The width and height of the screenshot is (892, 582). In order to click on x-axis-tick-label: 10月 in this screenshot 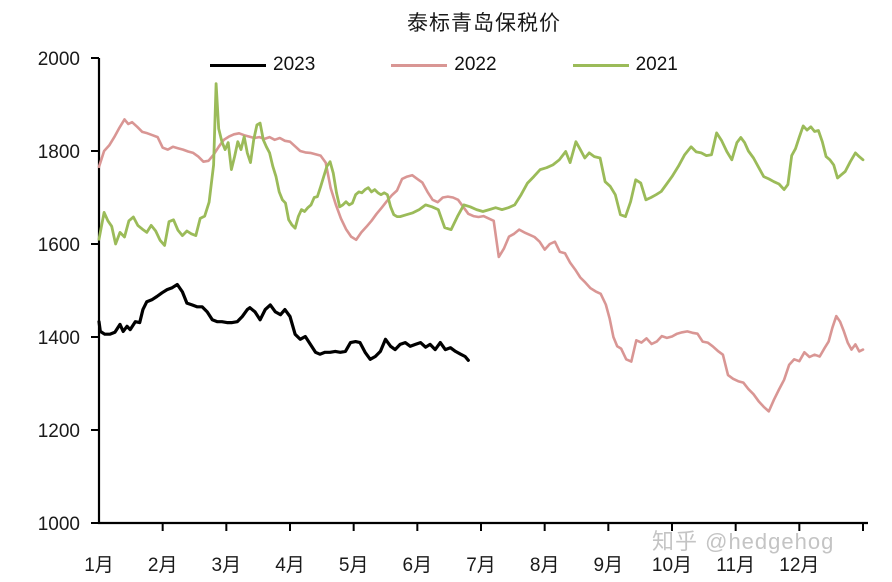, I will do `click(672, 565)`.